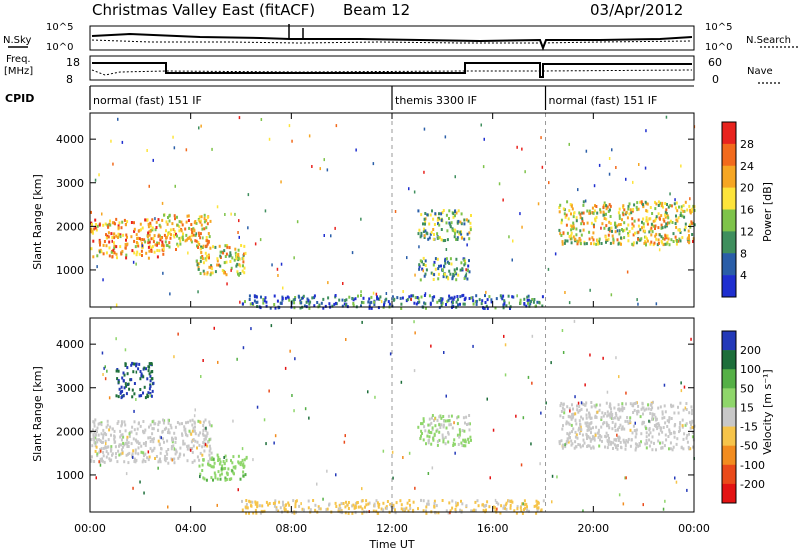  I want to click on cpid-segment-label: normal (fast) 151 IF, so click(147, 100).